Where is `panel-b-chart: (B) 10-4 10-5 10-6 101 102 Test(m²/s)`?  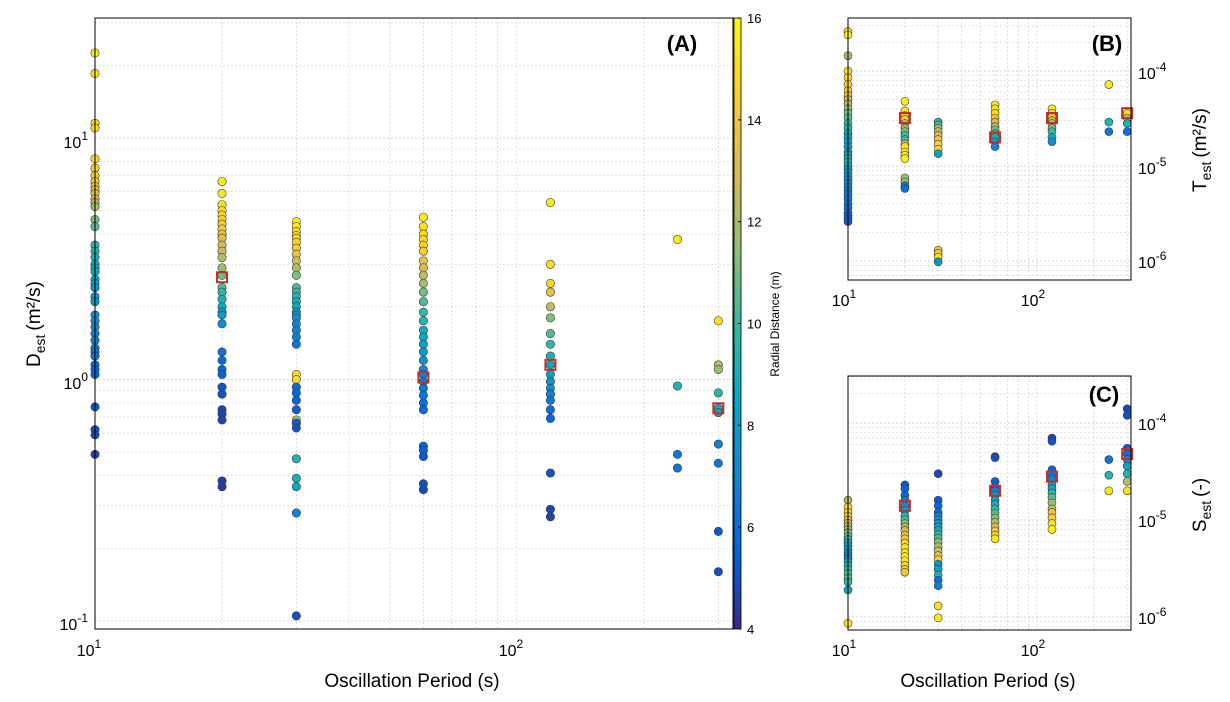 panel-b-chart: (B) 10-4 10-5 10-6 101 102 Test(m²/s) is located at coordinates (1023, 163).